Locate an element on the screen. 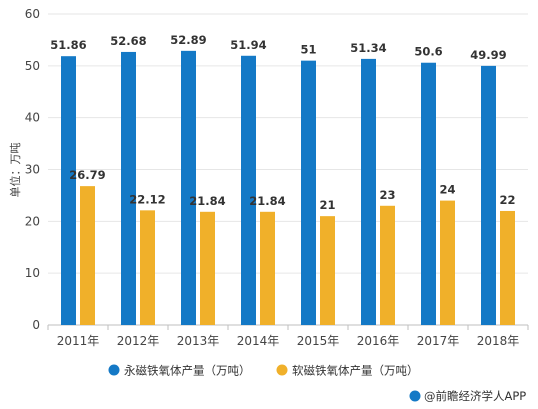 Image resolution: width=538 pixels, height=409 pixels. data-label: 22 is located at coordinates (507, 200).